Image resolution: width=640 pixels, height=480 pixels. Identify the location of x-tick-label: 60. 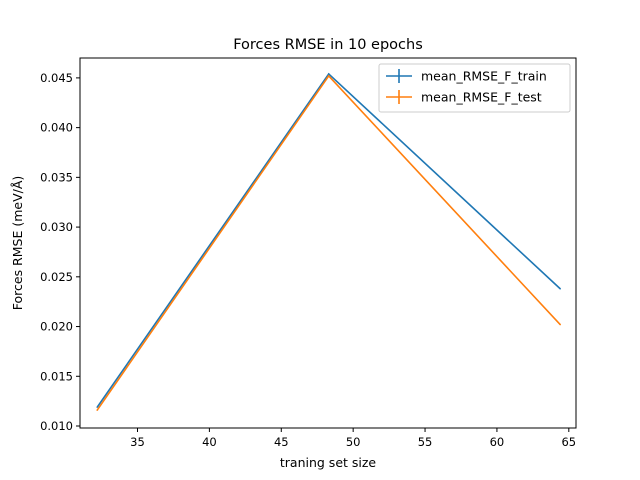
(497, 442).